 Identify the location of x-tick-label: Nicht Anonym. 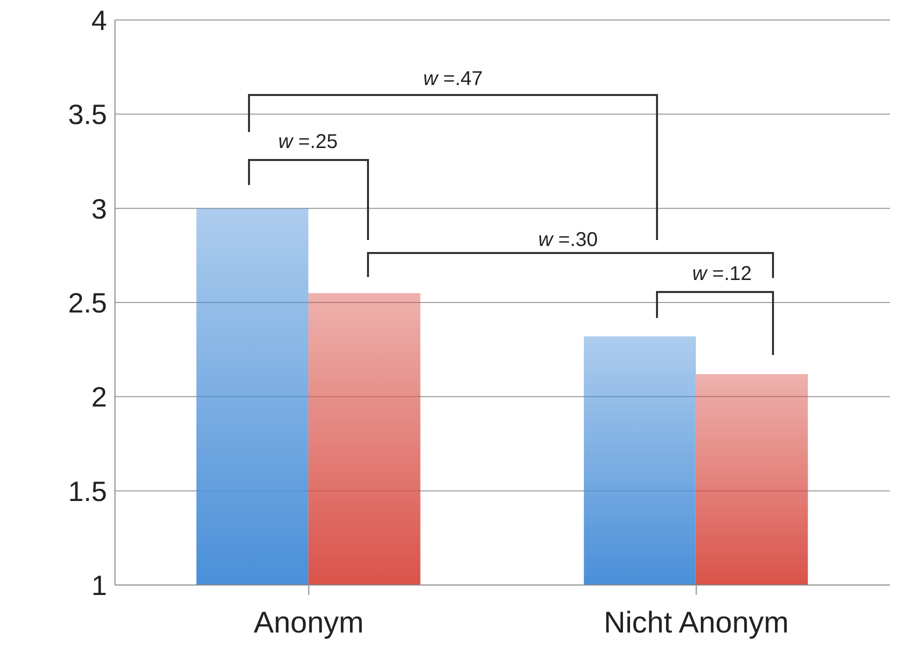
(696, 623).